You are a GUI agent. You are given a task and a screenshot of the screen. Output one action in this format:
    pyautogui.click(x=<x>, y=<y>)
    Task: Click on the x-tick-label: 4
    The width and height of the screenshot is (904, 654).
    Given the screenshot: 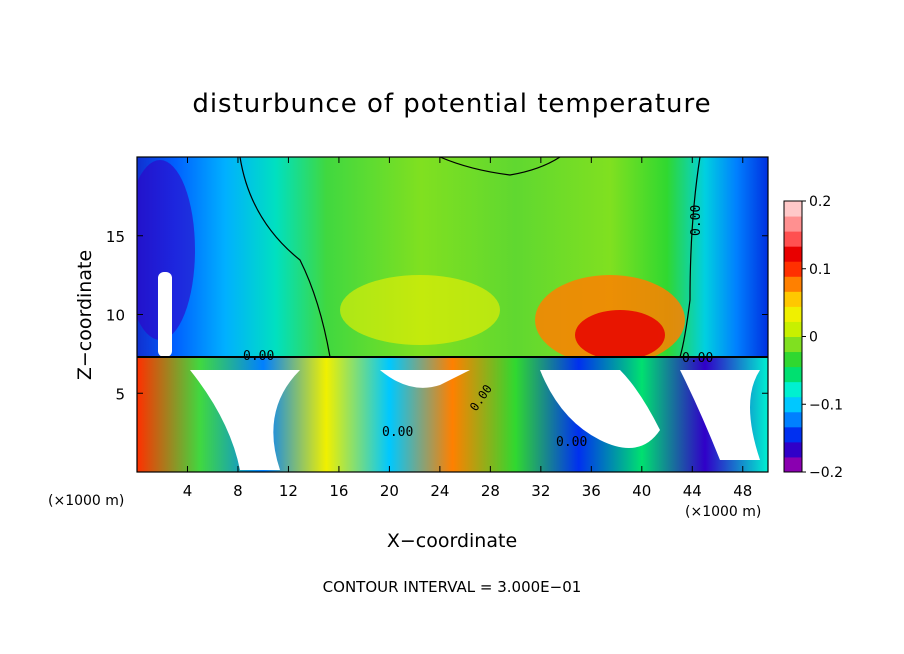 What is the action you would take?
    pyautogui.click(x=188, y=491)
    